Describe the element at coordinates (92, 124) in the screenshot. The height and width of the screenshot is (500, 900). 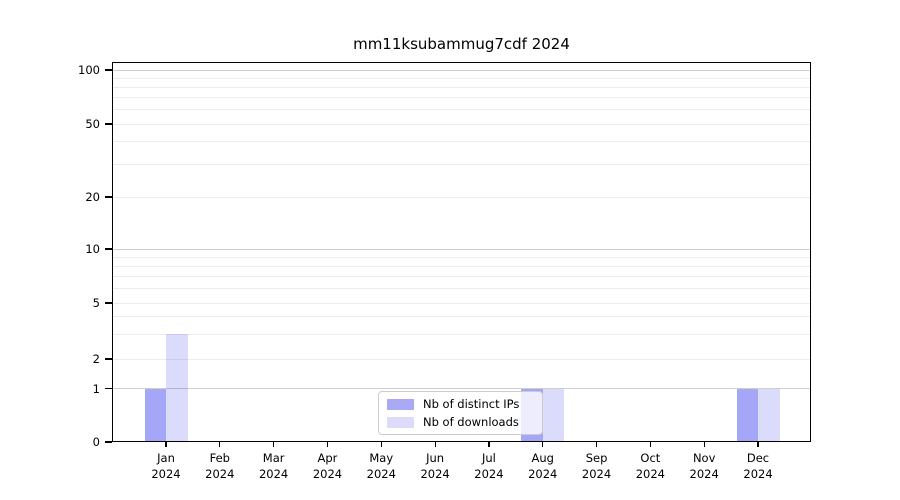
I see `y-tick-label-50: 50` at that location.